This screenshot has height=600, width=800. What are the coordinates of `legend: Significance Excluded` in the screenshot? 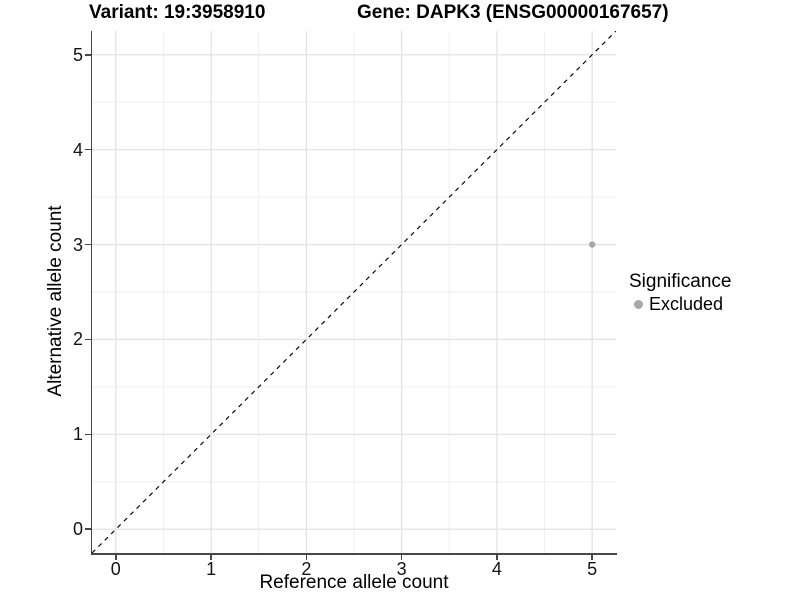 It's located at (680, 292).